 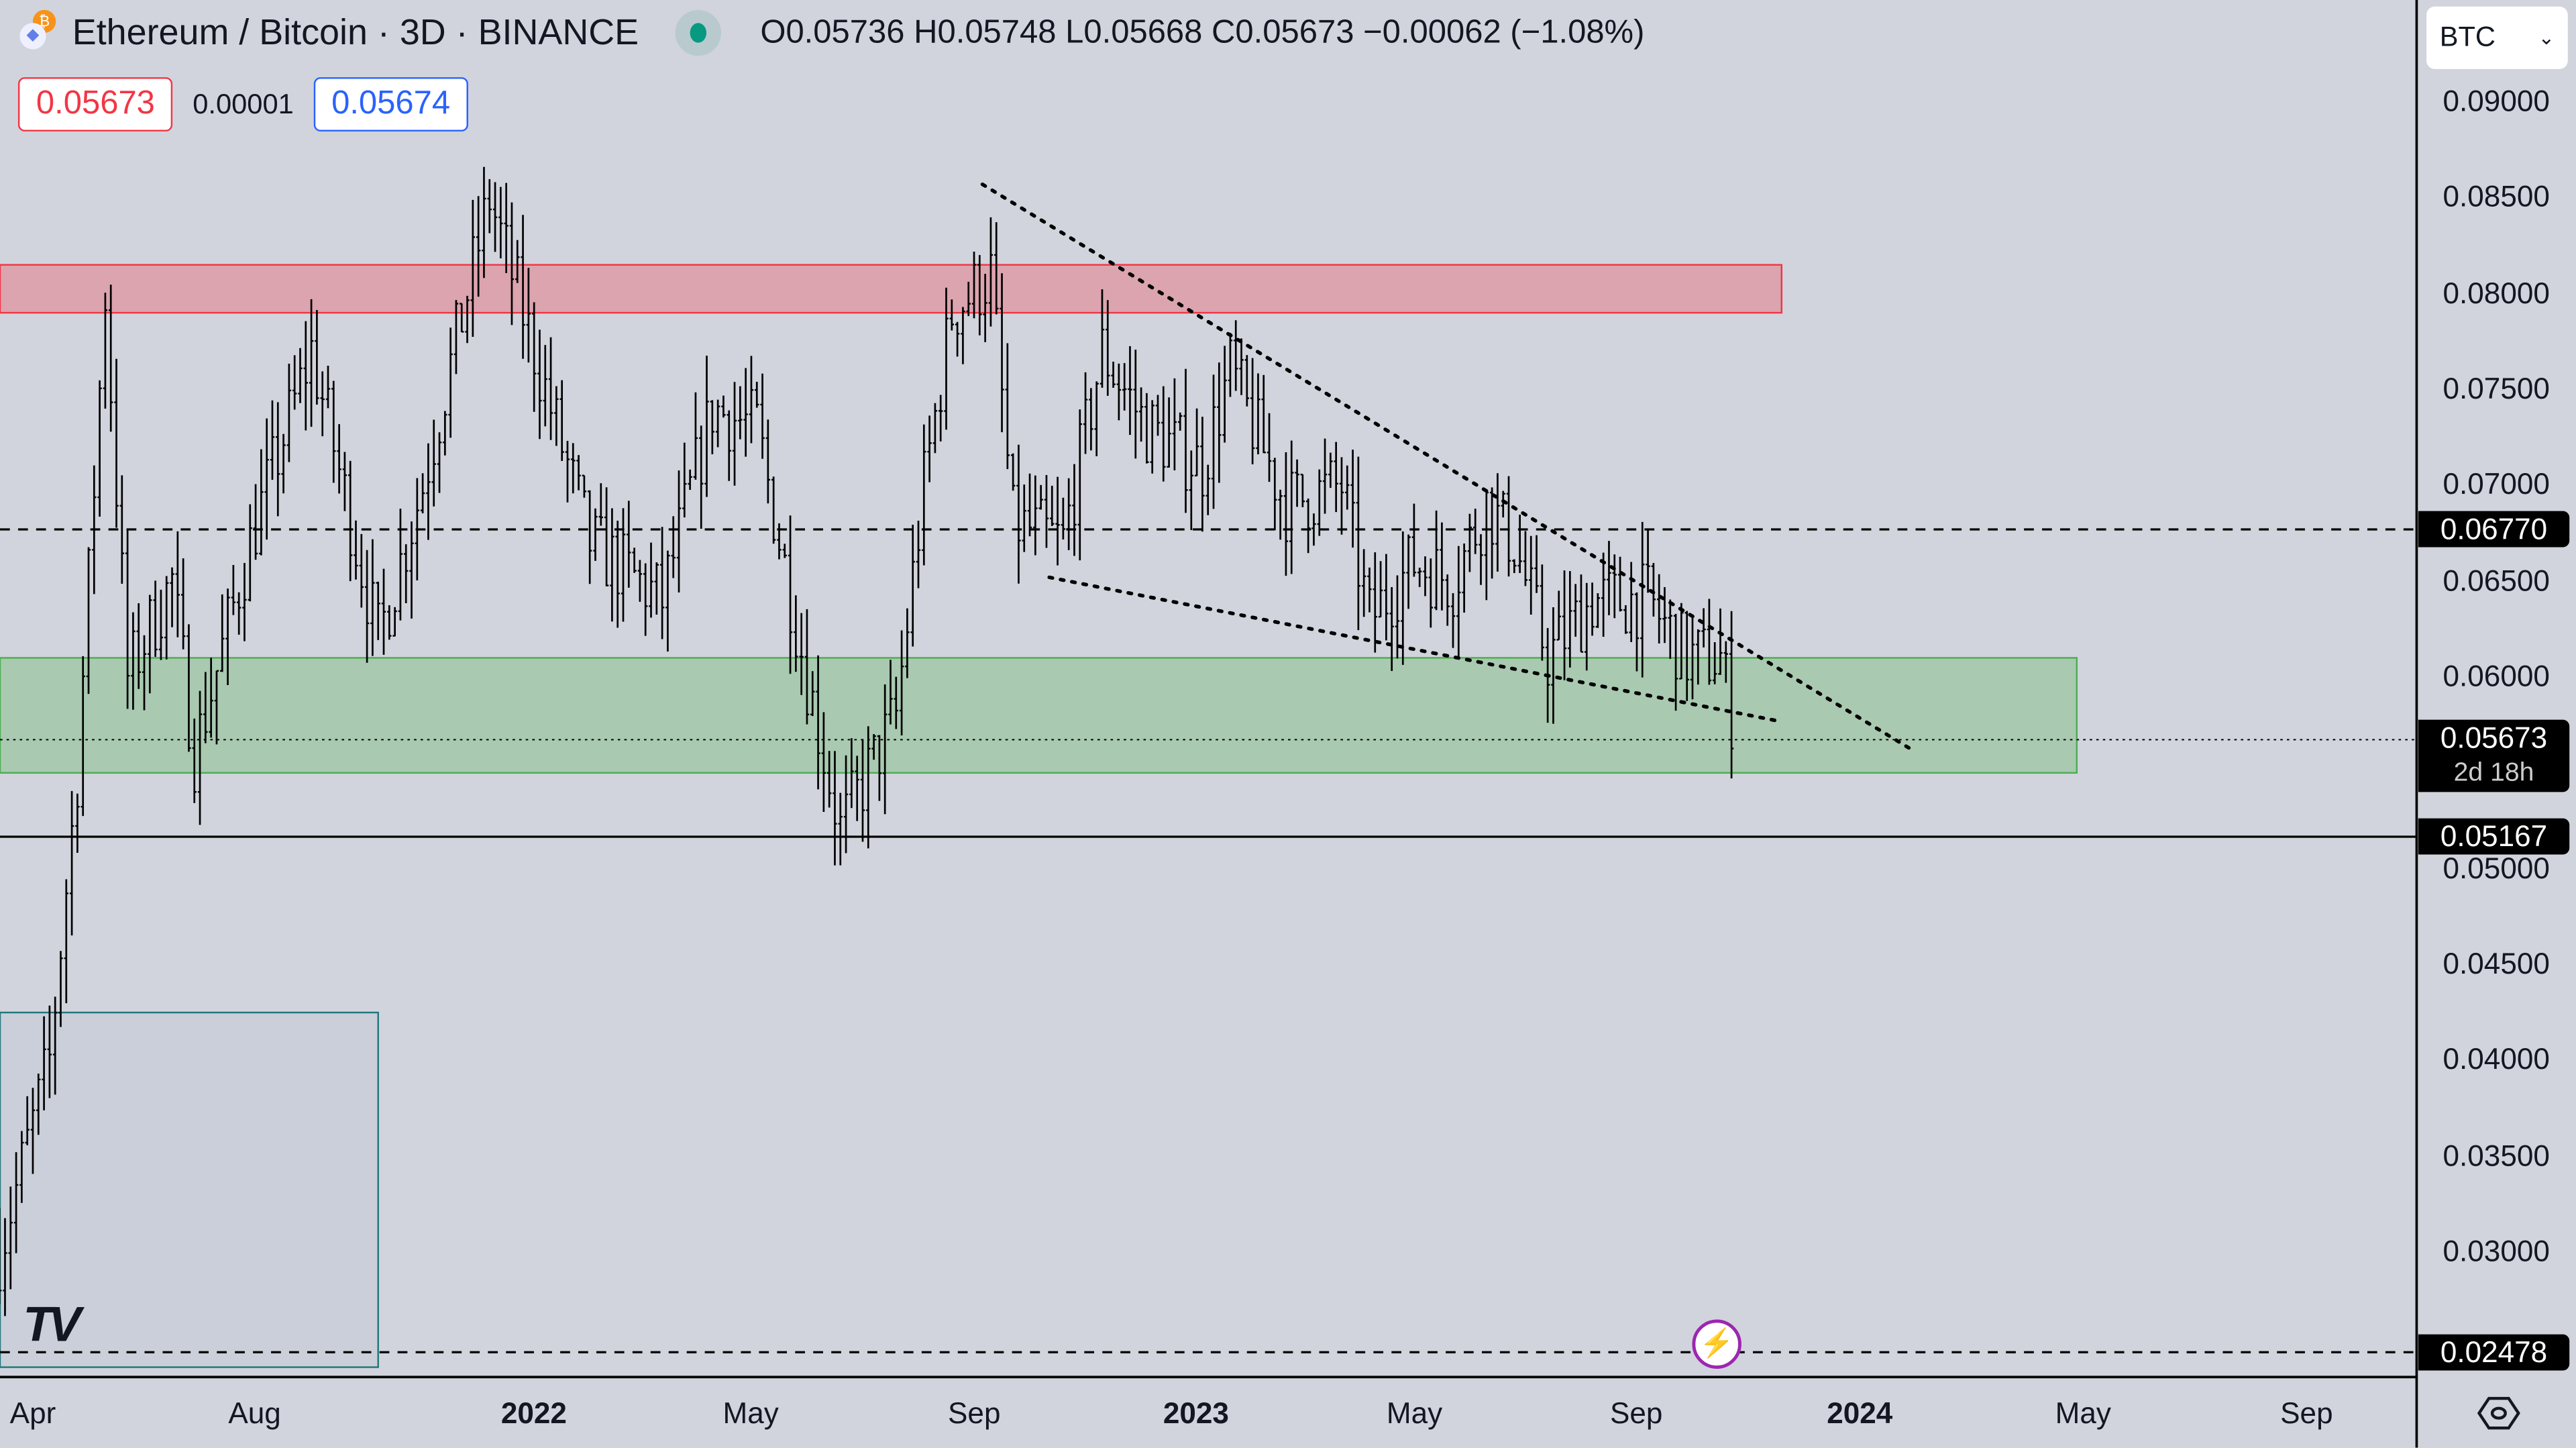 What do you see at coordinates (2496, 1155) in the screenshot?
I see `price-label: 0.03500` at bounding box center [2496, 1155].